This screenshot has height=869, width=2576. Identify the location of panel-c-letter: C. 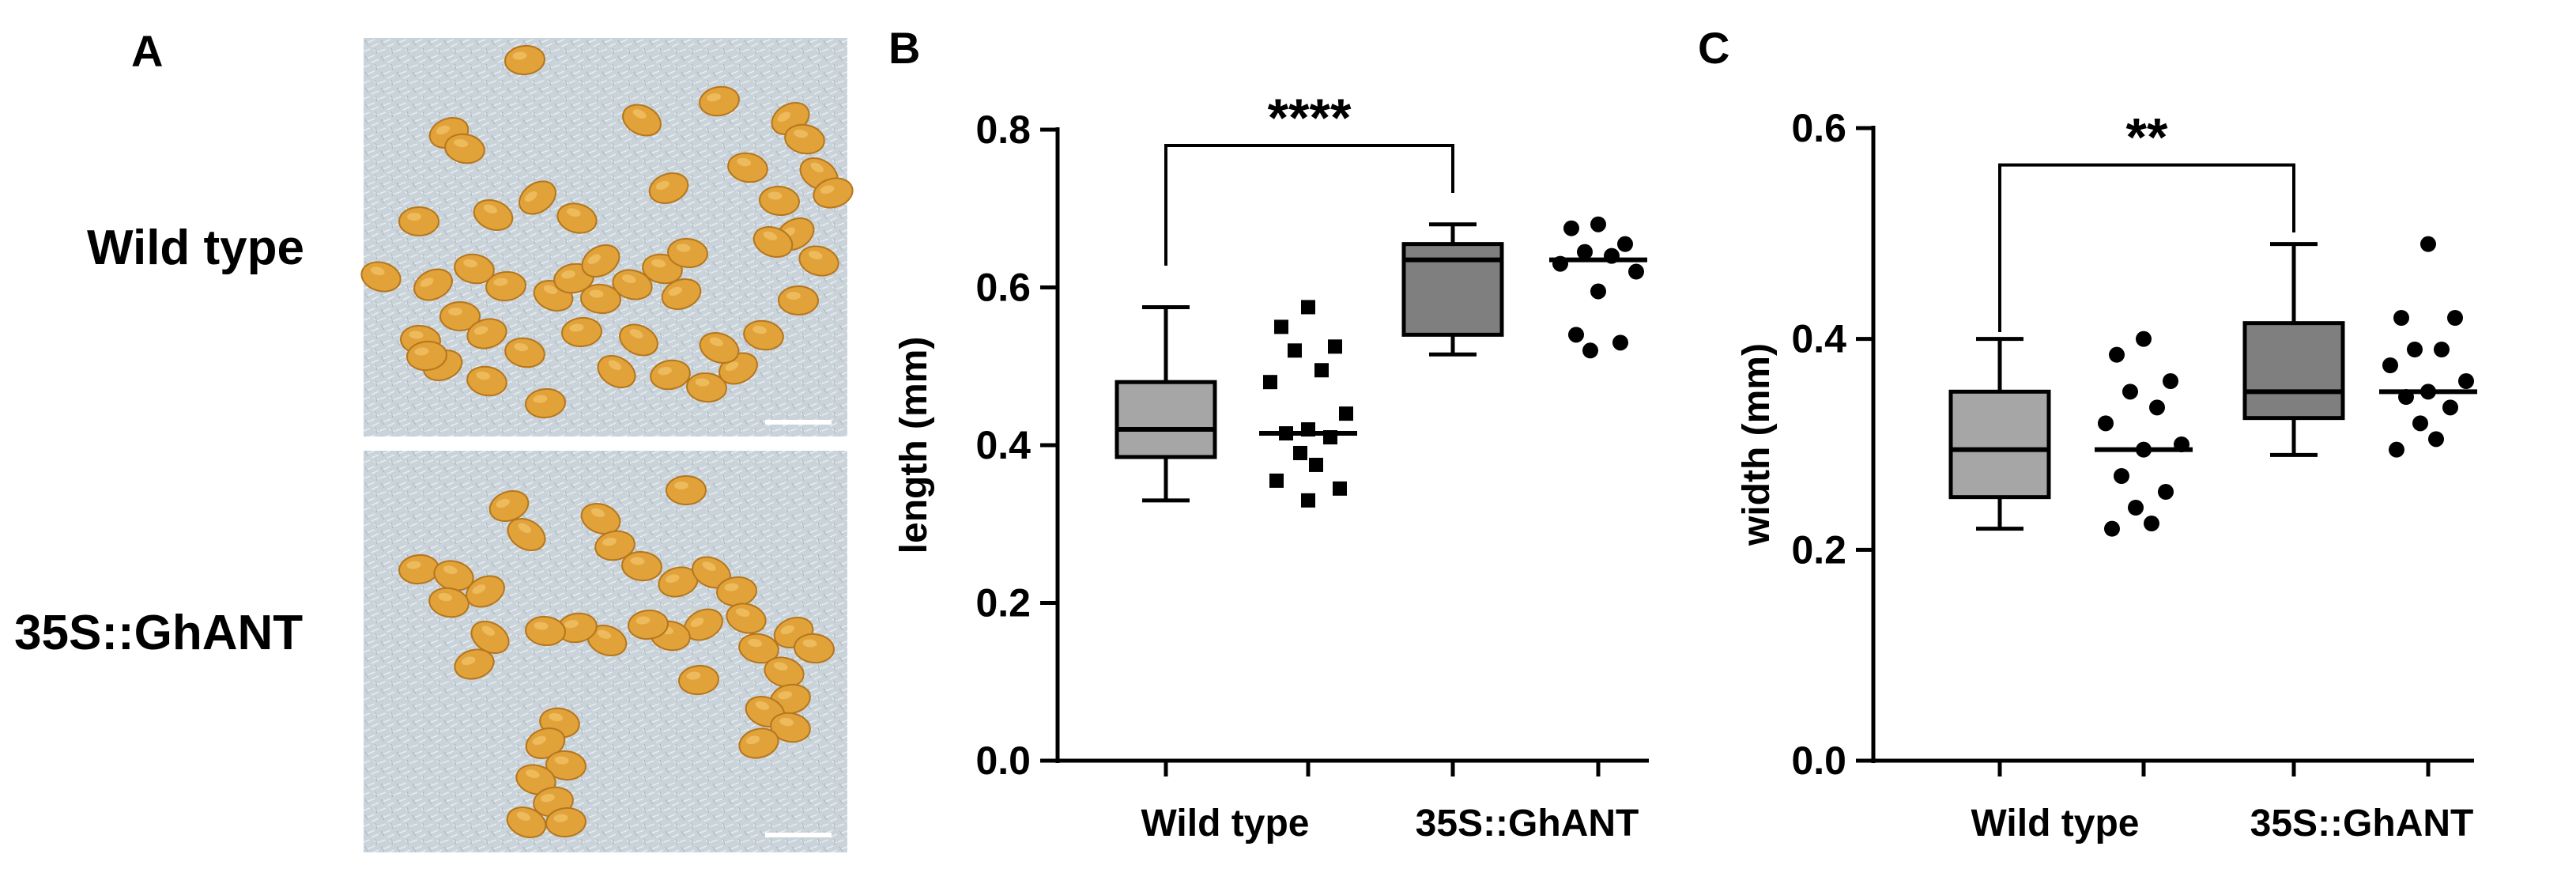
(1714, 48).